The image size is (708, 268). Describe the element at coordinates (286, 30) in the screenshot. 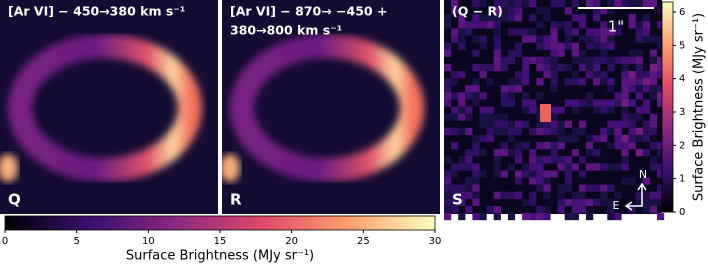

I see `panel-title: 380→800 km s⁻¹` at that location.